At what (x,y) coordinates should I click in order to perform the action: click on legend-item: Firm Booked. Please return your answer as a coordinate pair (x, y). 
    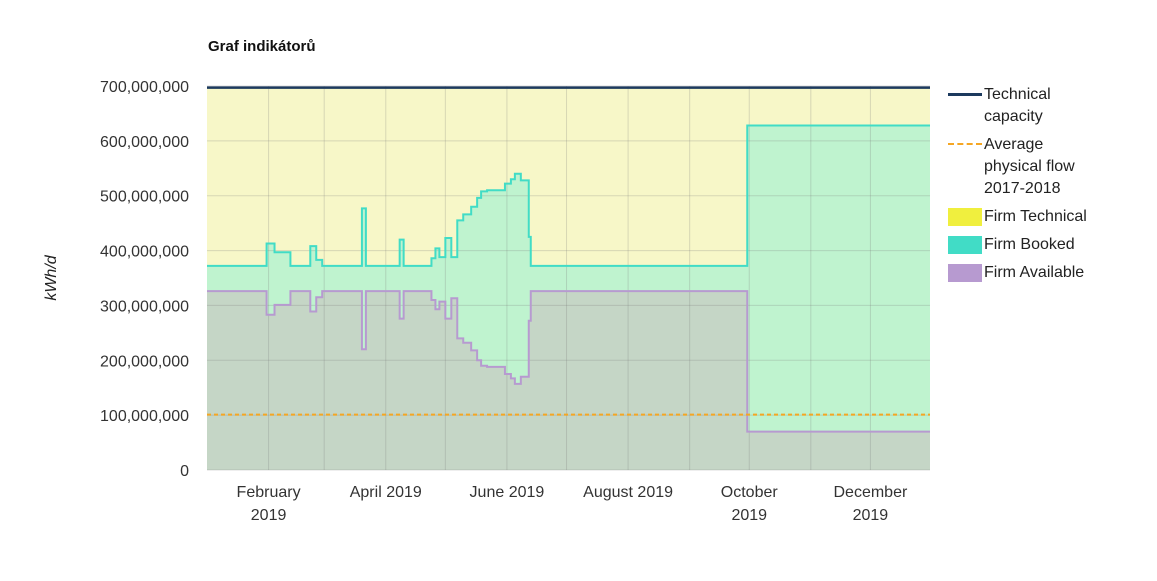
    Looking at the image, I should click on (1048, 245).